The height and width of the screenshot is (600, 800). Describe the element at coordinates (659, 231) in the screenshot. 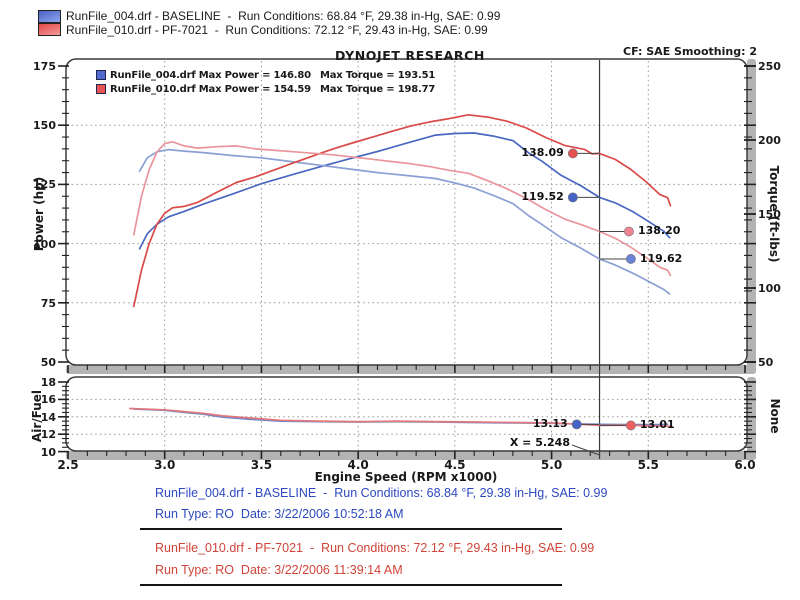

I see `marker-value-label: 138.20` at that location.